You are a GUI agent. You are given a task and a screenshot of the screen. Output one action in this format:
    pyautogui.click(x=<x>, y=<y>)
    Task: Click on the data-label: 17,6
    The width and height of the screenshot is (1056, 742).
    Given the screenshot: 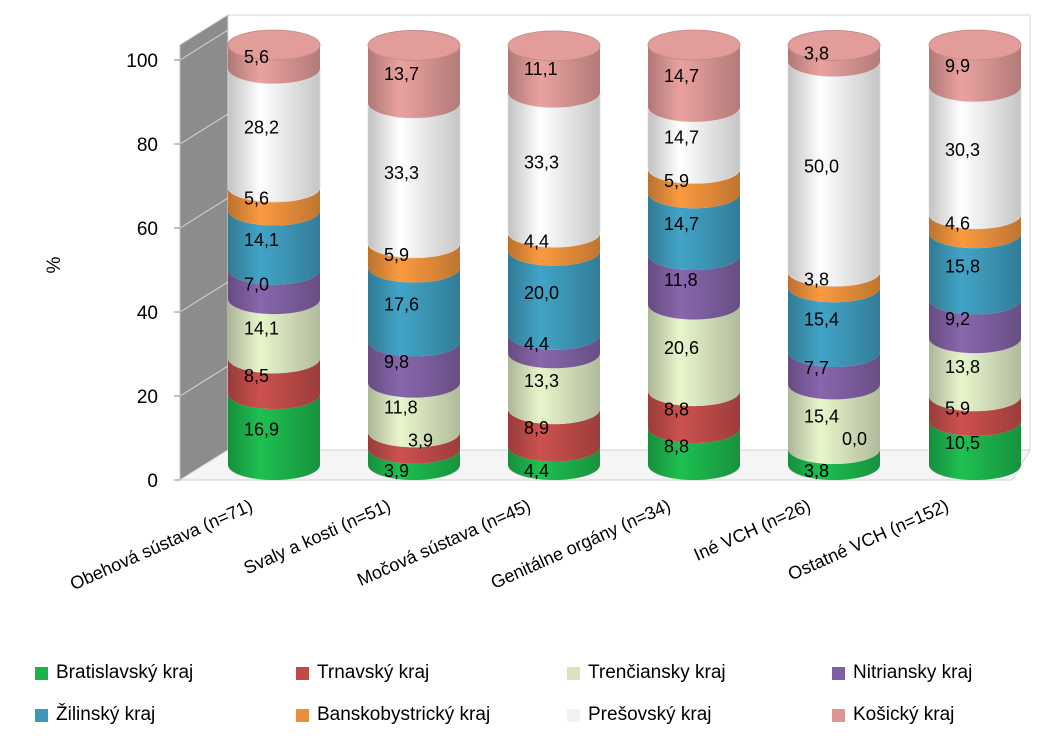 What is the action you would take?
    pyautogui.click(x=401, y=305)
    